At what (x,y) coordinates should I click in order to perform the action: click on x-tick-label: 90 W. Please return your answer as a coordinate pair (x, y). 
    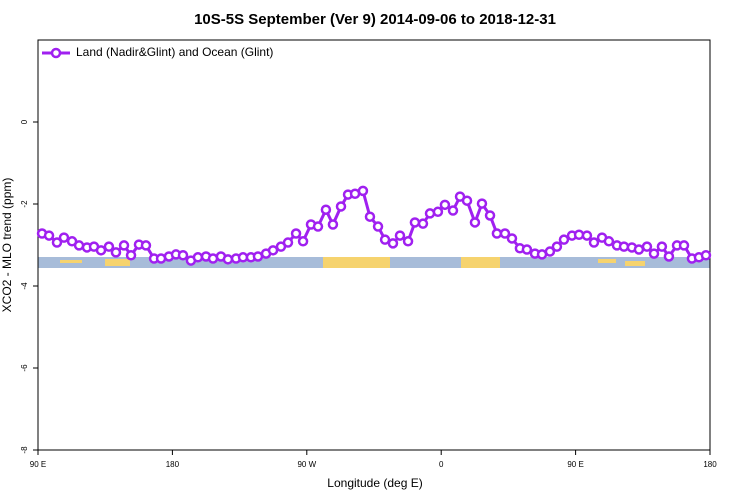
    Looking at the image, I should click on (306, 464).